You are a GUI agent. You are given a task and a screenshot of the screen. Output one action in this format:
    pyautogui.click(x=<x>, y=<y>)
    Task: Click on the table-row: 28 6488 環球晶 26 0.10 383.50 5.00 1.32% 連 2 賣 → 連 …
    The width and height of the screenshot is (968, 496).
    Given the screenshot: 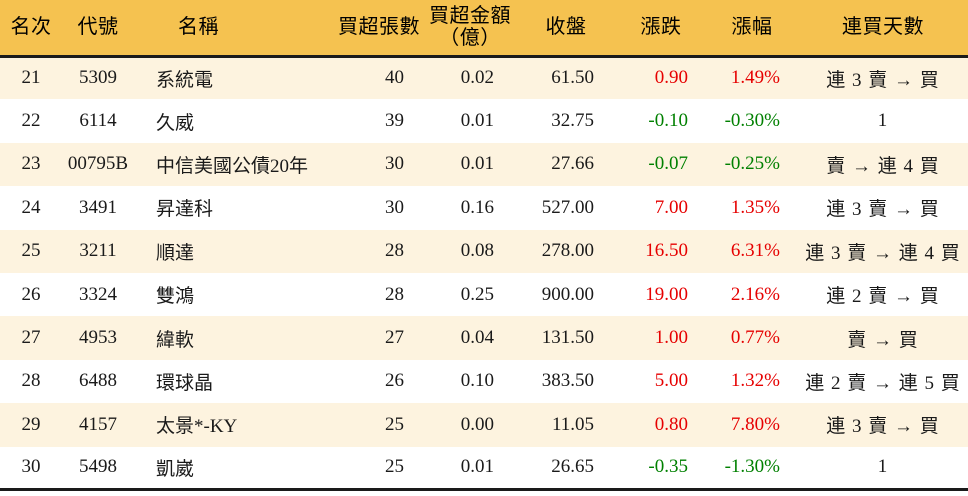 What is the action you would take?
    pyautogui.click(x=484, y=381)
    